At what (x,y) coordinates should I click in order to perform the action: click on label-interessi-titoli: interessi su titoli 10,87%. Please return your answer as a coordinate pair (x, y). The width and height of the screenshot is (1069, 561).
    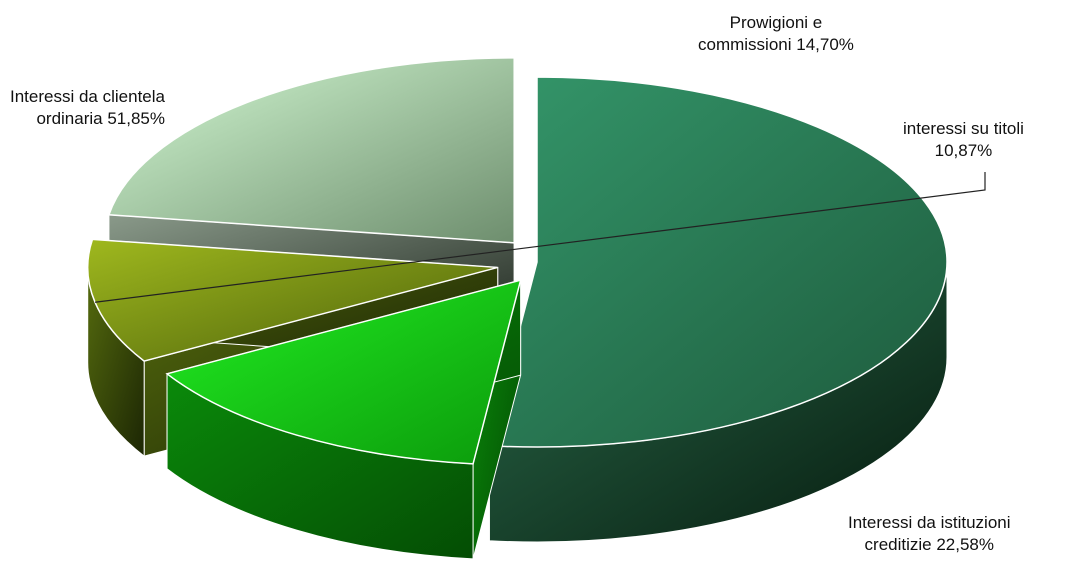
    Looking at the image, I should click on (963, 139).